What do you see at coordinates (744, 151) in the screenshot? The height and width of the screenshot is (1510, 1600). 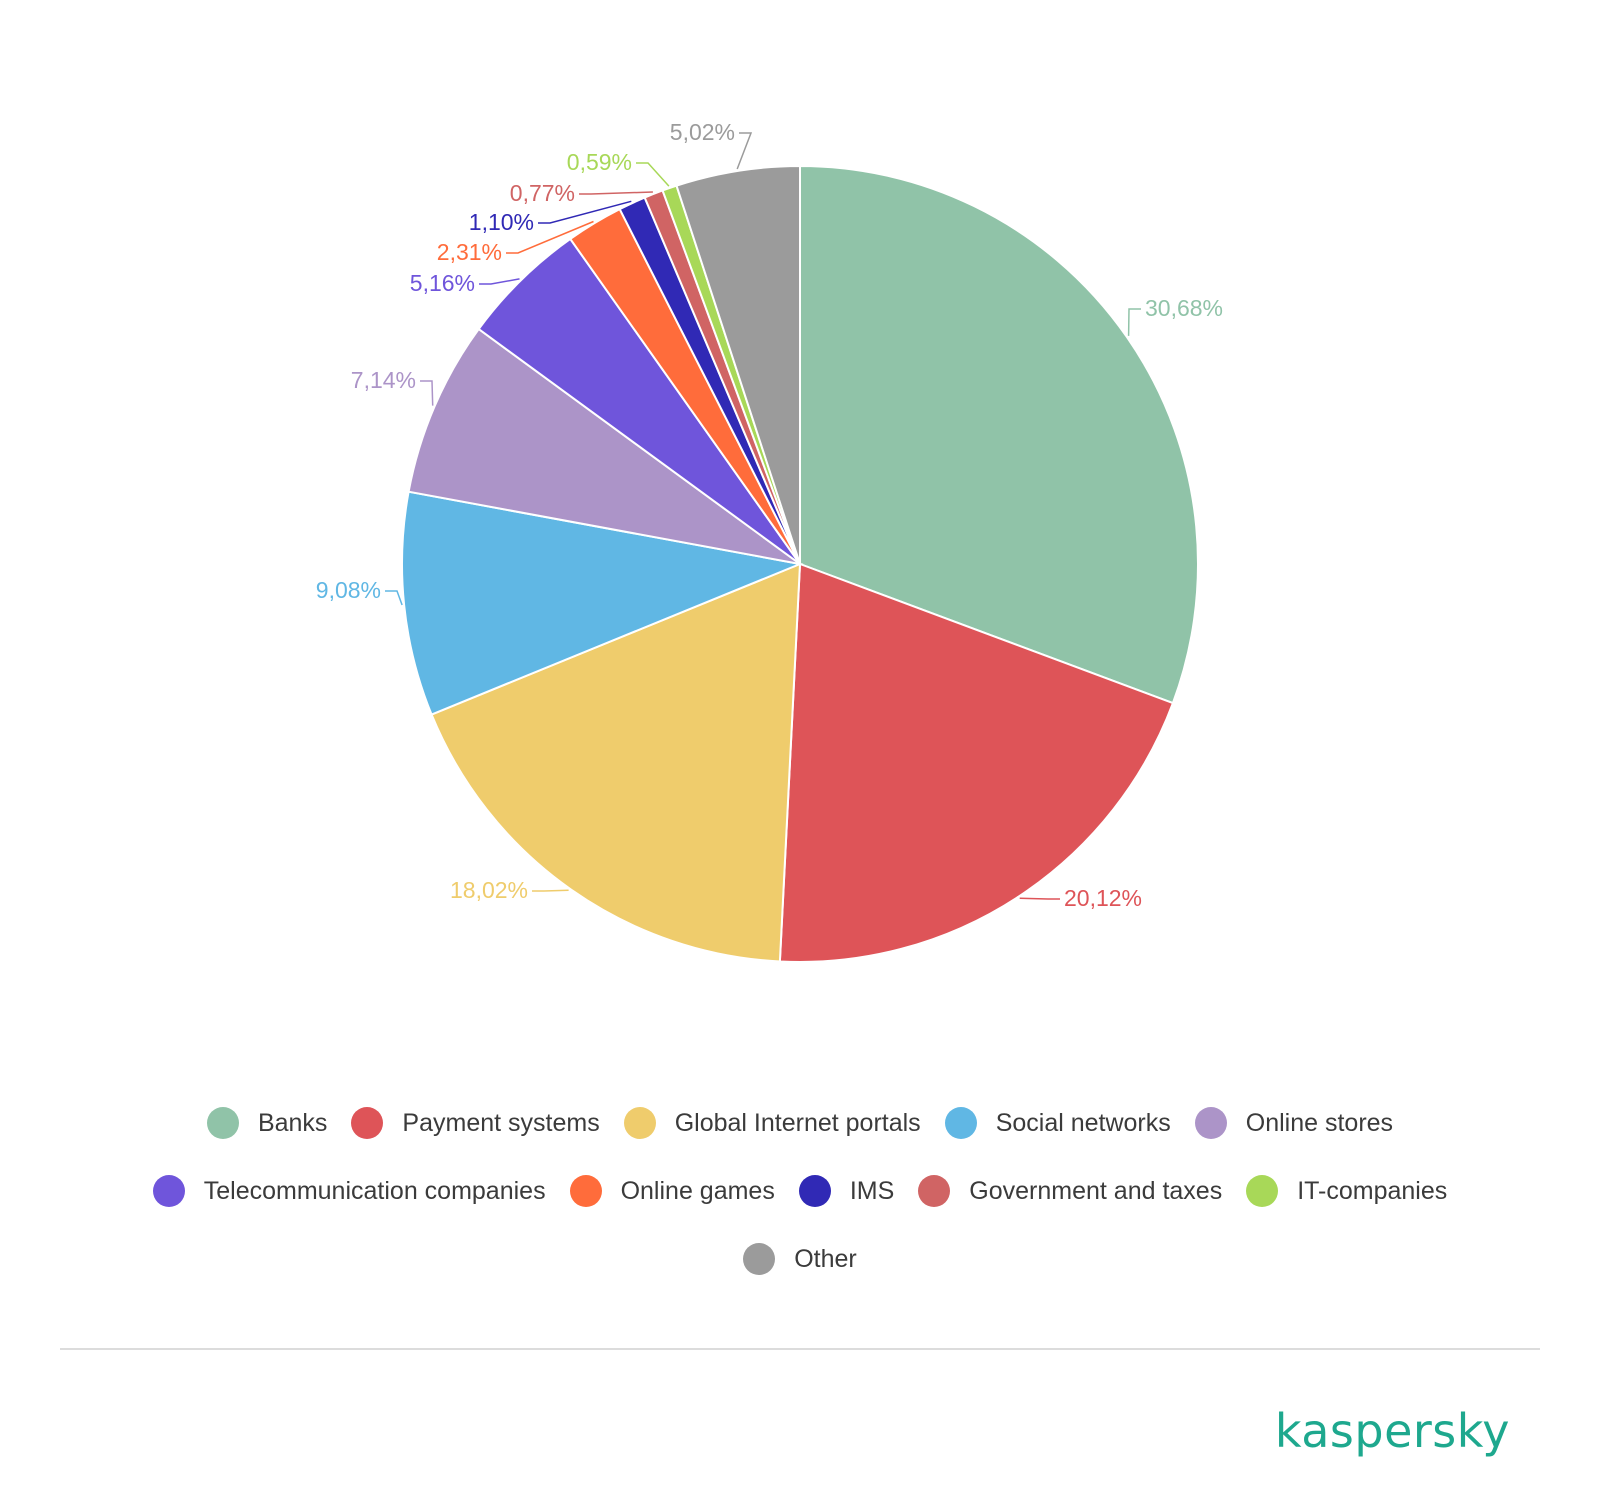 I see `leader-line-other` at bounding box center [744, 151].